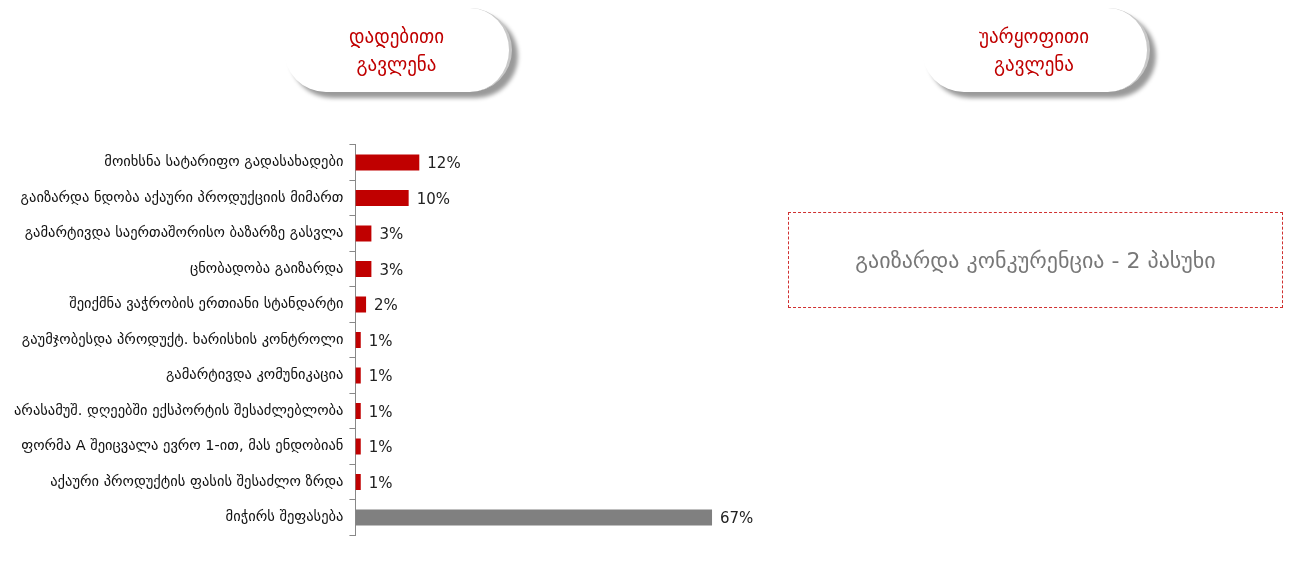  Describe the element at coordinates (398, 50) in the screenshot. I see `chart-title: დადებითი გავლენა` at that location.